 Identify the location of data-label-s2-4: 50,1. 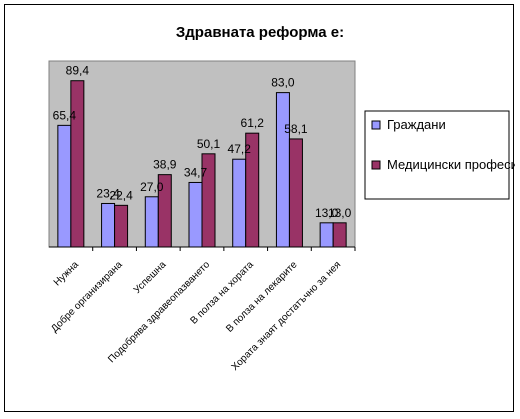
(209, 144).